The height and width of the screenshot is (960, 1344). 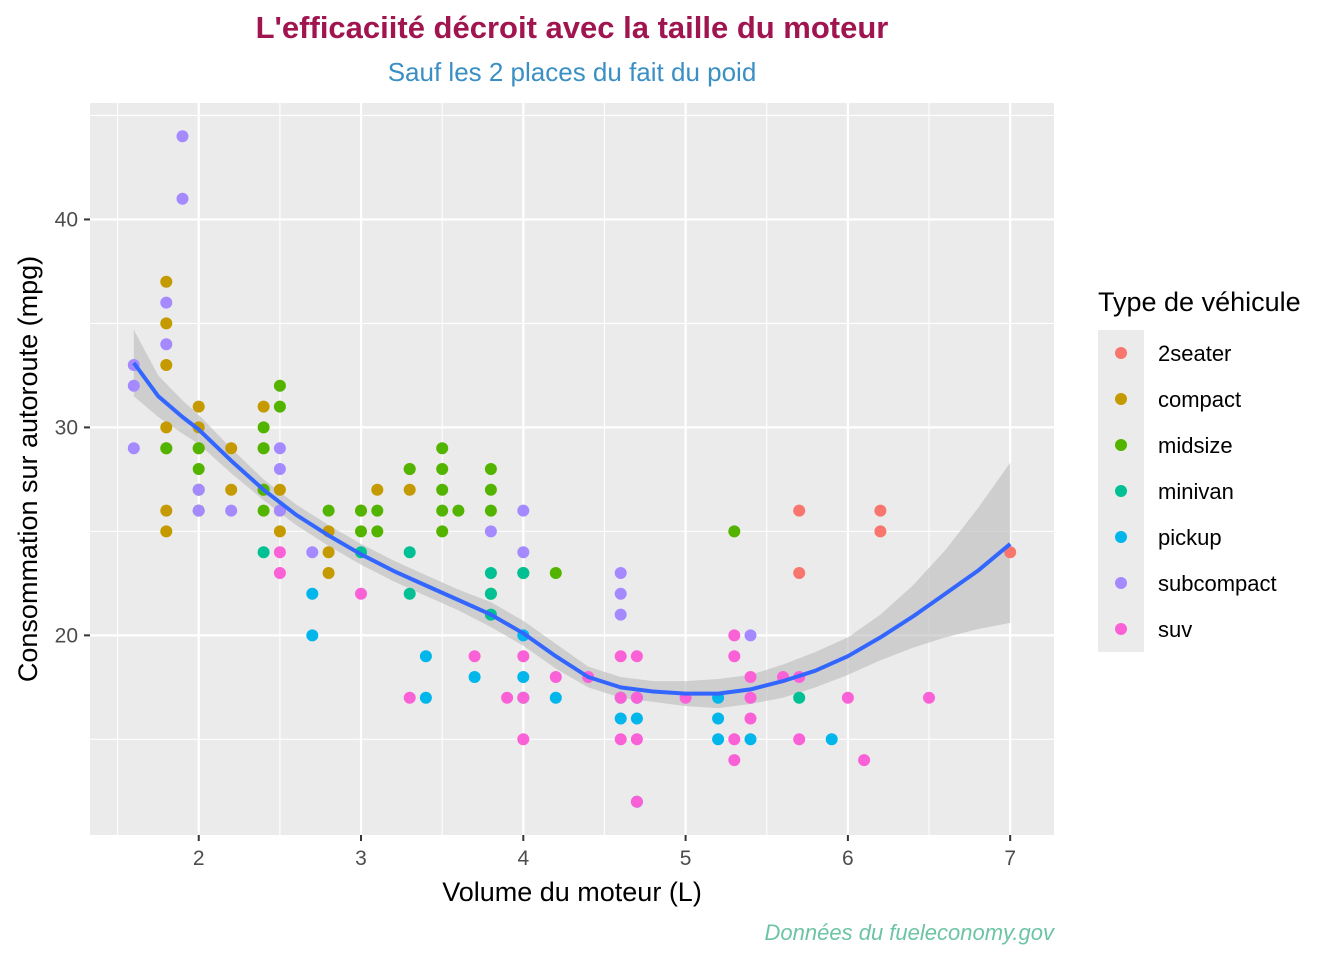 What do you see at coordinates (1121, 583) in the screenshot?
I see `legend-key-subcompact` at bounding box center [1121, 583].